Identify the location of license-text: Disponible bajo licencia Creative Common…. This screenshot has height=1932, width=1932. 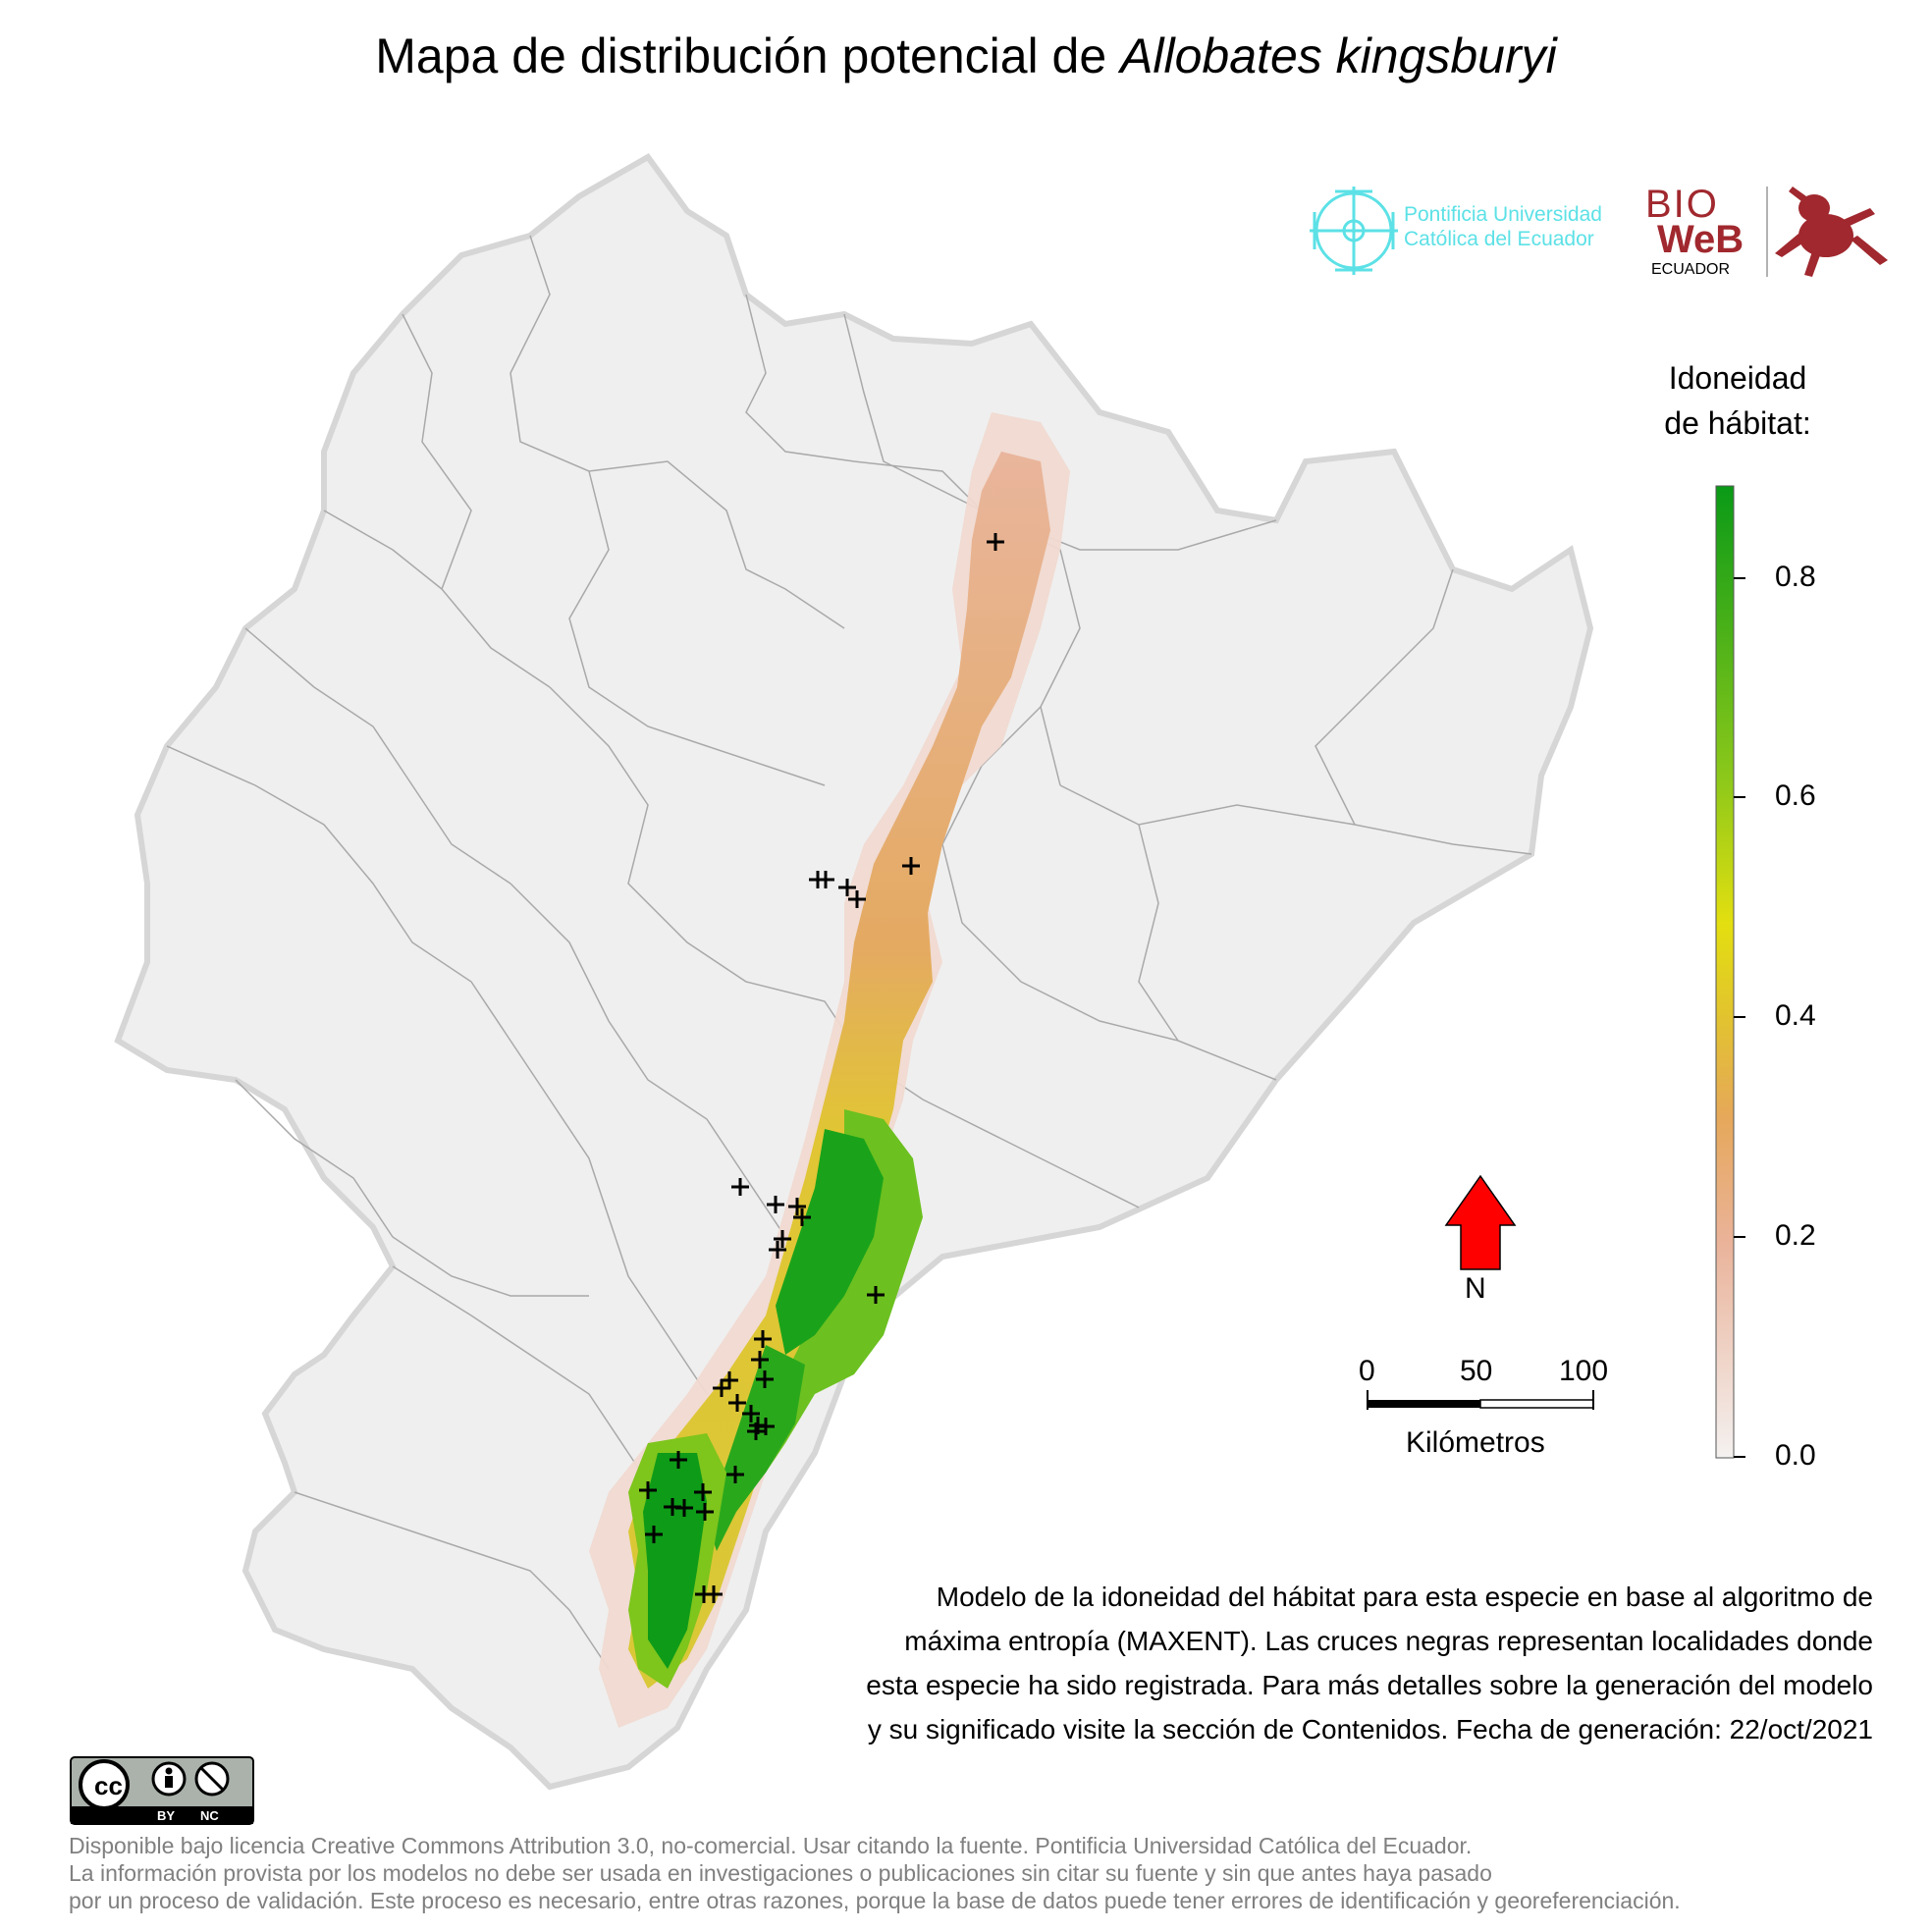
(875, 1873).